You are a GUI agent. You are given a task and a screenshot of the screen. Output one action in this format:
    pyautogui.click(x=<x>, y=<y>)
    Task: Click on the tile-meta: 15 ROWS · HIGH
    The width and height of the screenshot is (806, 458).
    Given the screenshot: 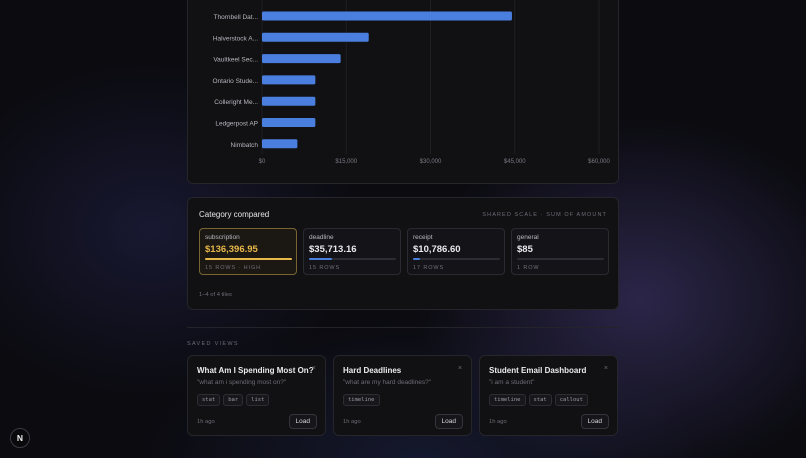 What is the action you would take?
    pyautogui.click(x=233, y=268)
    